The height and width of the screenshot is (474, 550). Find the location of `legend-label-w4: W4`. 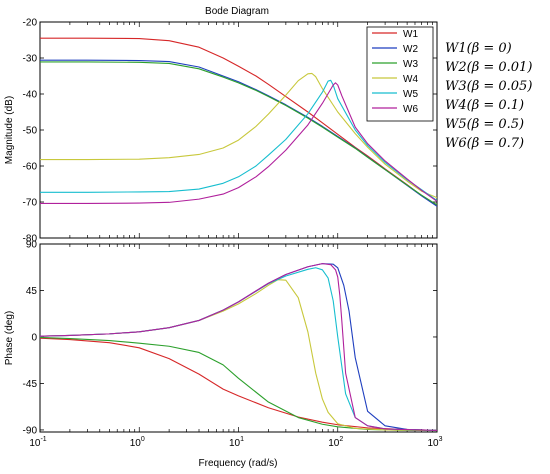

legend-label-w4: W4 is located at coordinates (410, 79).